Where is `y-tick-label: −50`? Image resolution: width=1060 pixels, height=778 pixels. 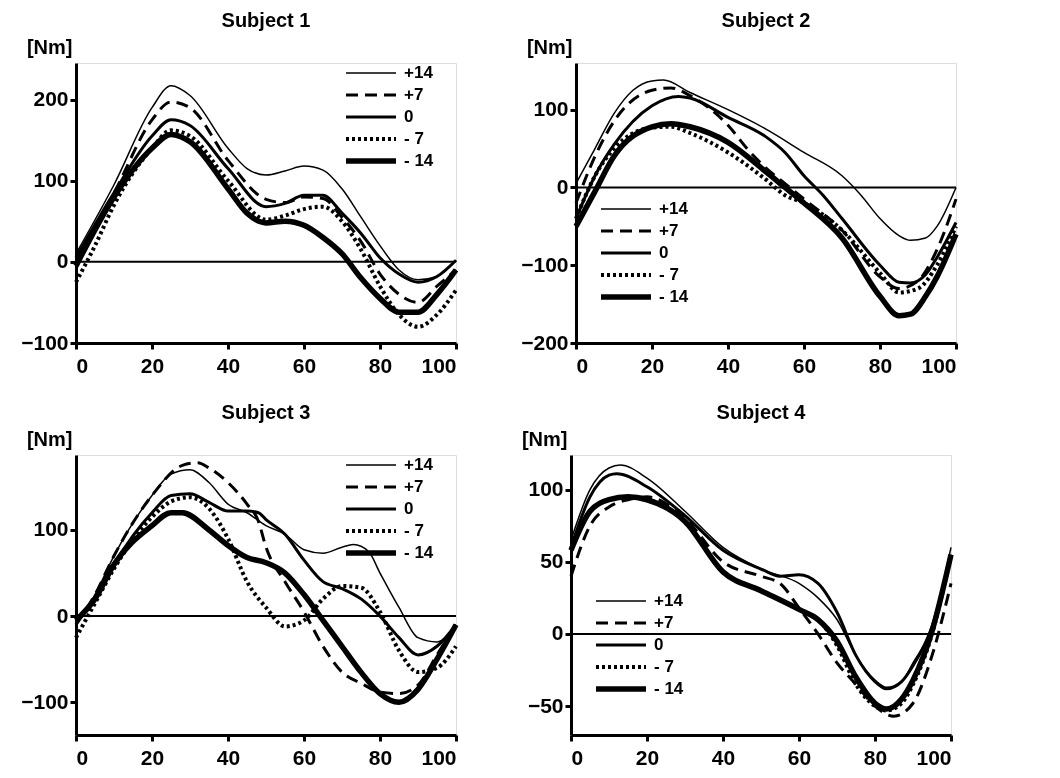 y-tick-label: −50 is located at coordinates (545, 705).